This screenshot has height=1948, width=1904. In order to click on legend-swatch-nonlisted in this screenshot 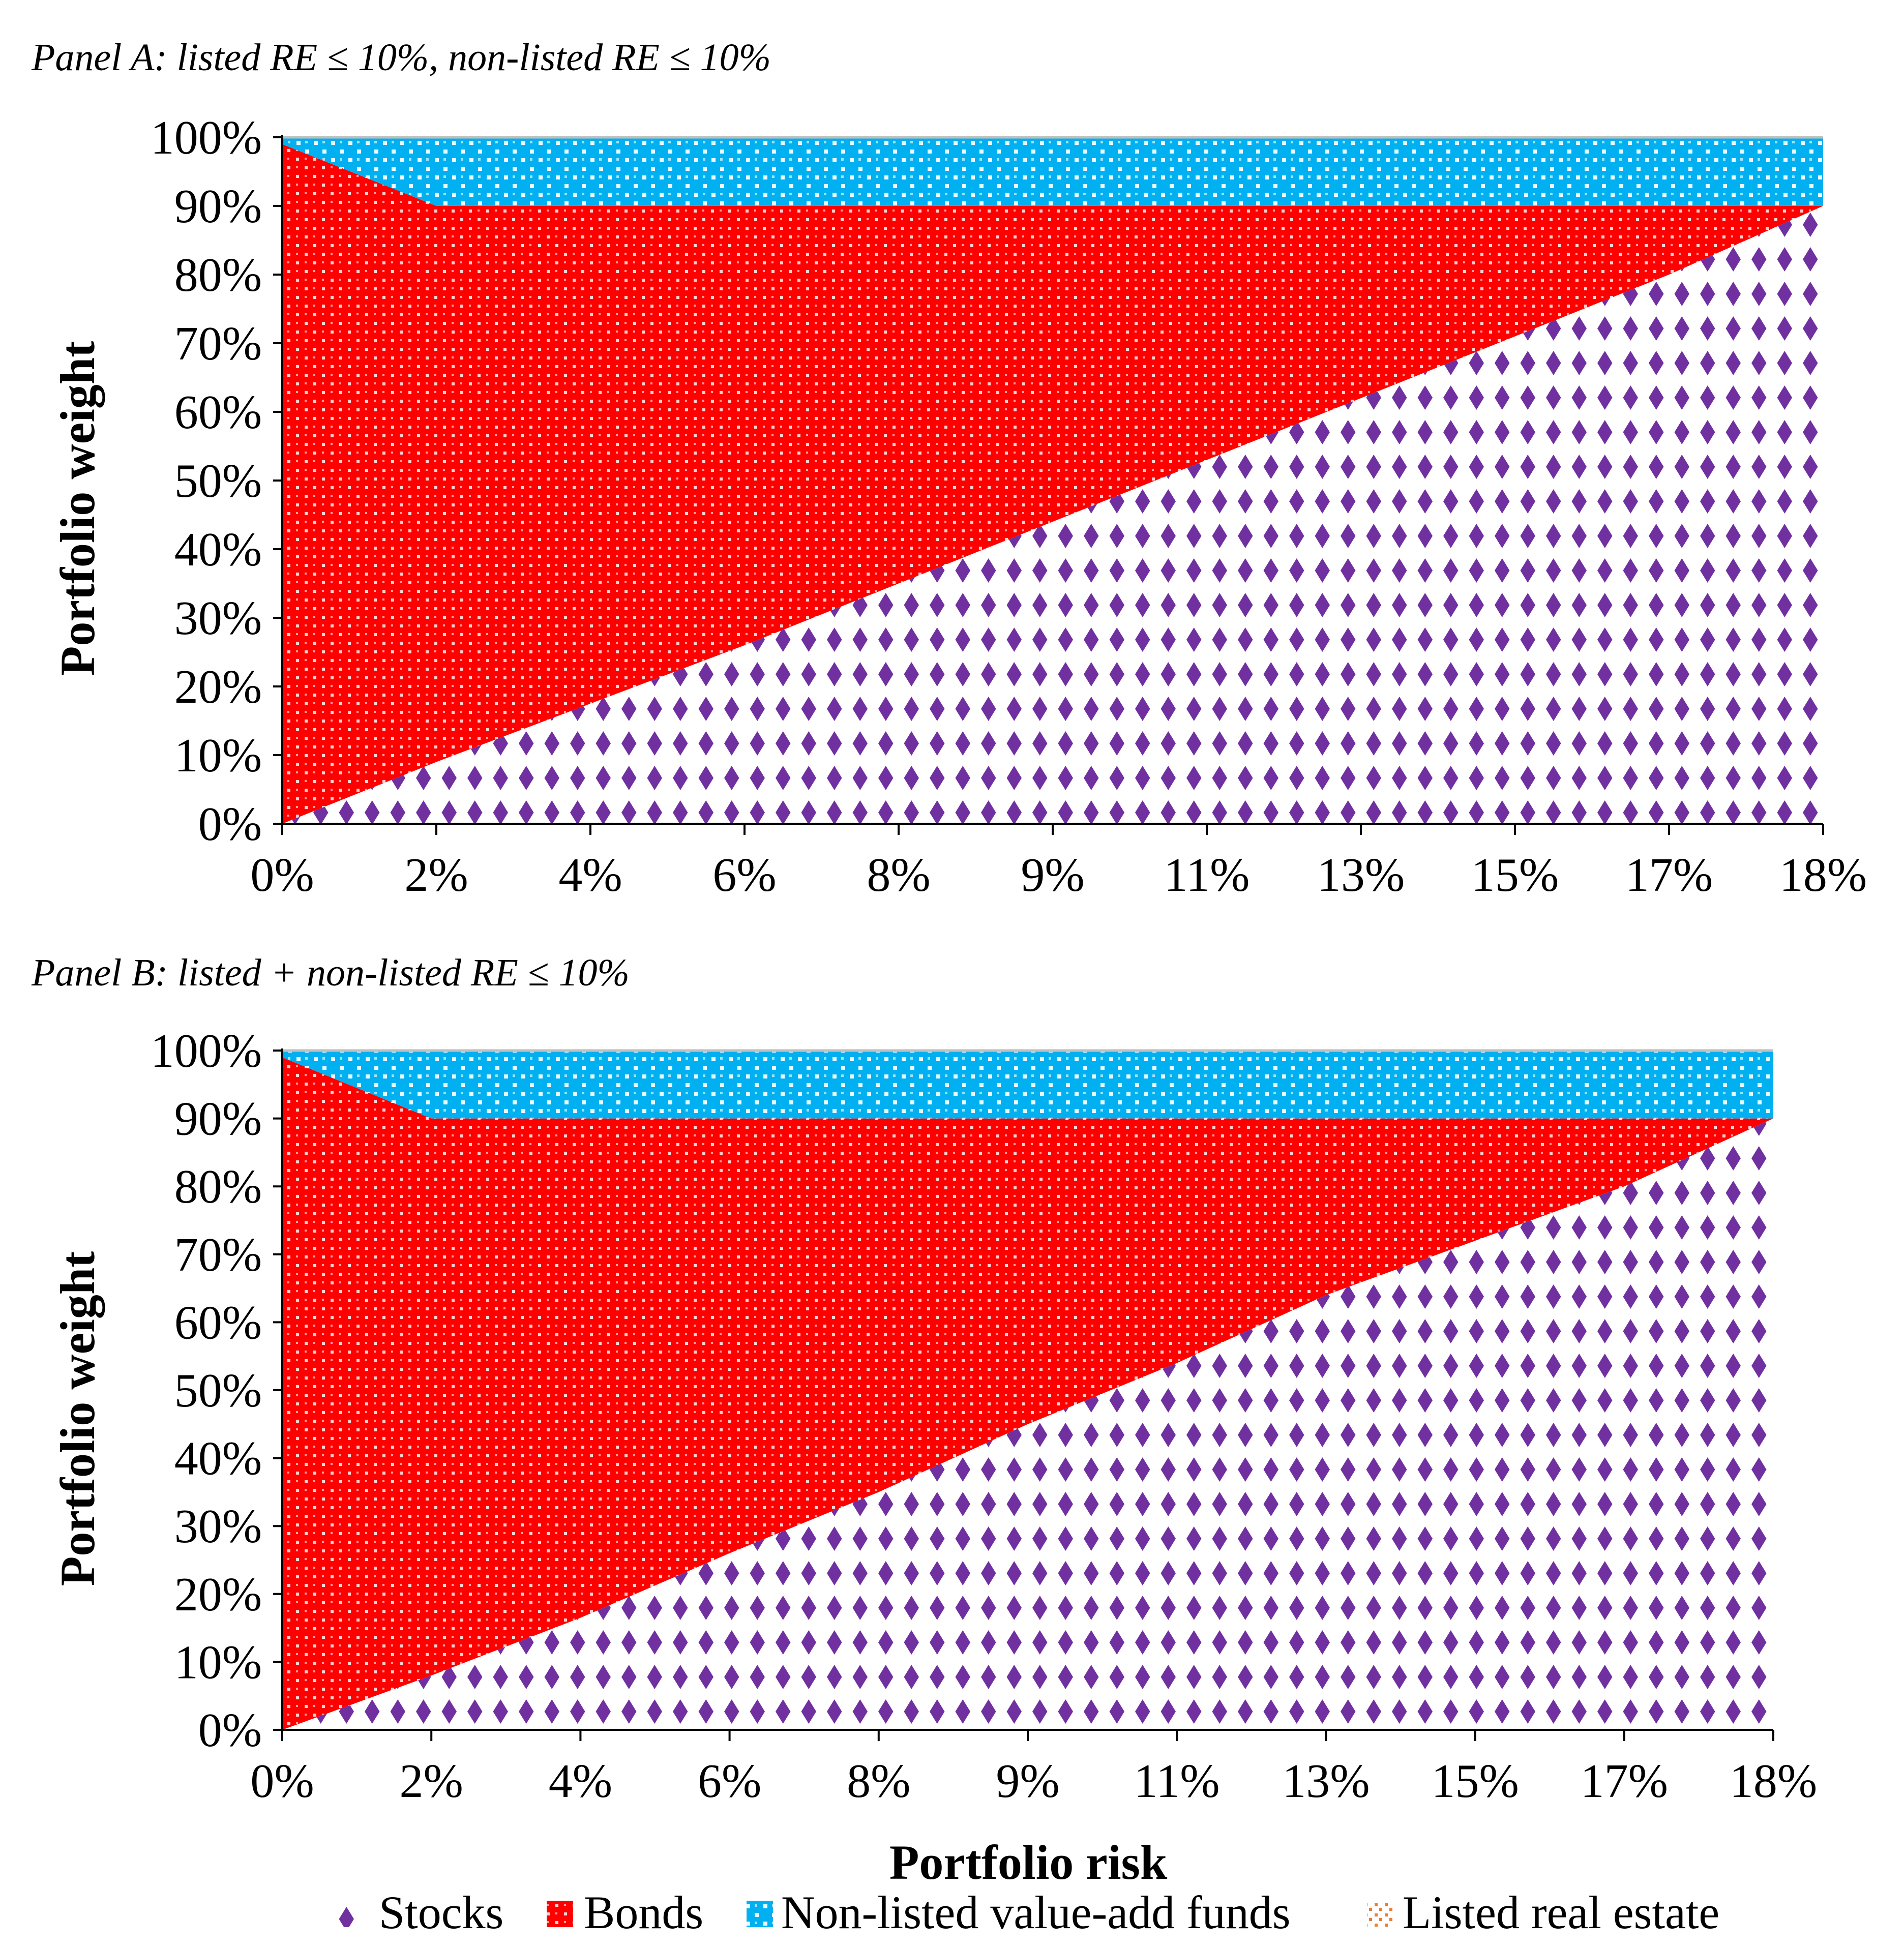, I will do `click(760, 1914)`.